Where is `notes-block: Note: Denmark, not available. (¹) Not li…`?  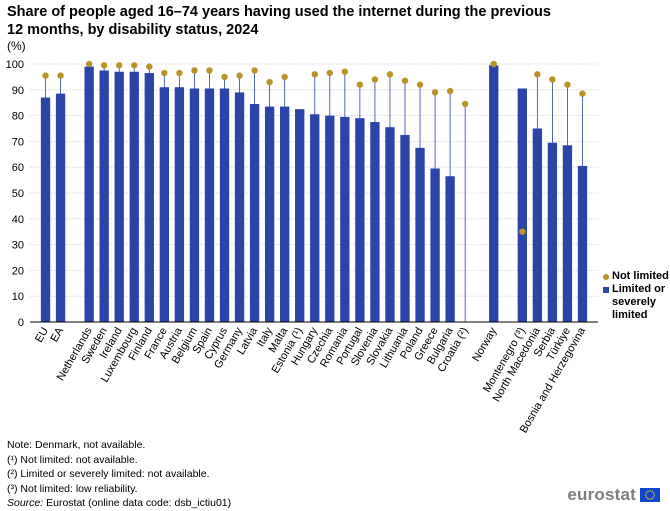
notes-block: Note: Denmark, not available. (¹) Not li… is located at coordinates (119, 474).